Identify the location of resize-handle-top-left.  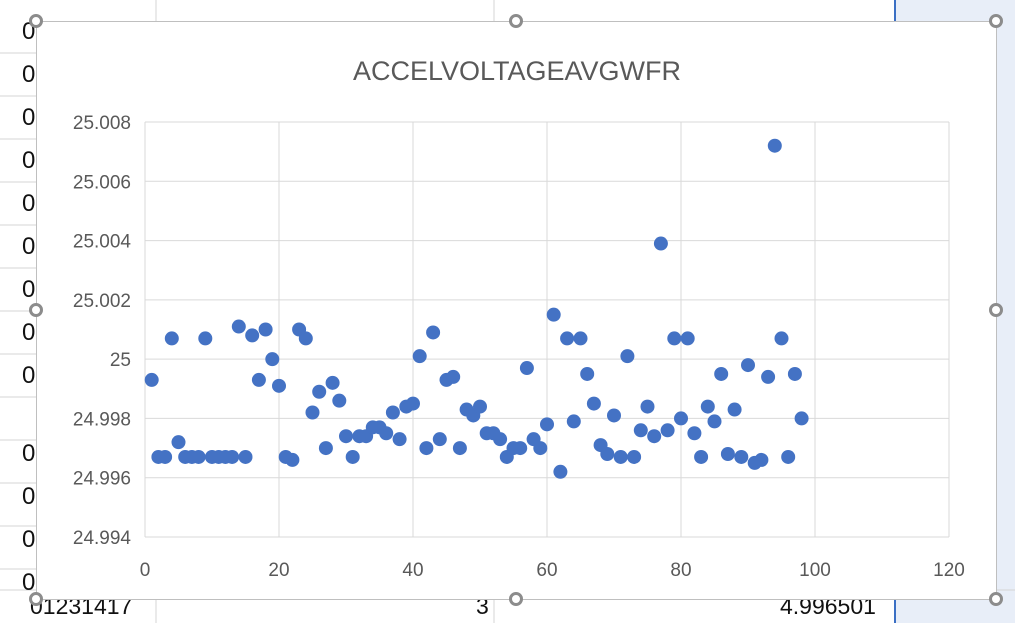
(36, 21).